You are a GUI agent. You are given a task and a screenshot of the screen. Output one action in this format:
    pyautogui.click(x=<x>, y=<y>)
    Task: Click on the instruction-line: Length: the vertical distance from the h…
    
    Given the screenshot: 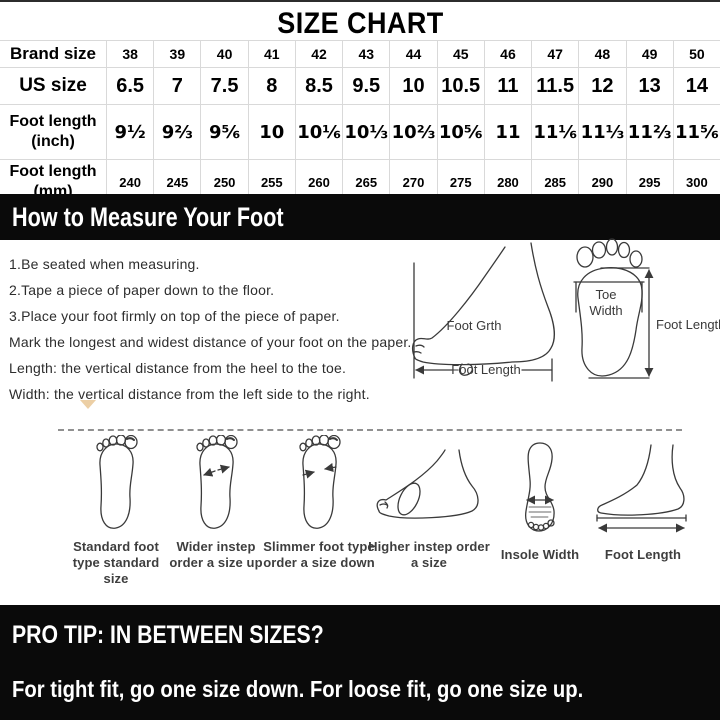 What is the action you would take?
    pyautogui.click(x=178, y=368)
    